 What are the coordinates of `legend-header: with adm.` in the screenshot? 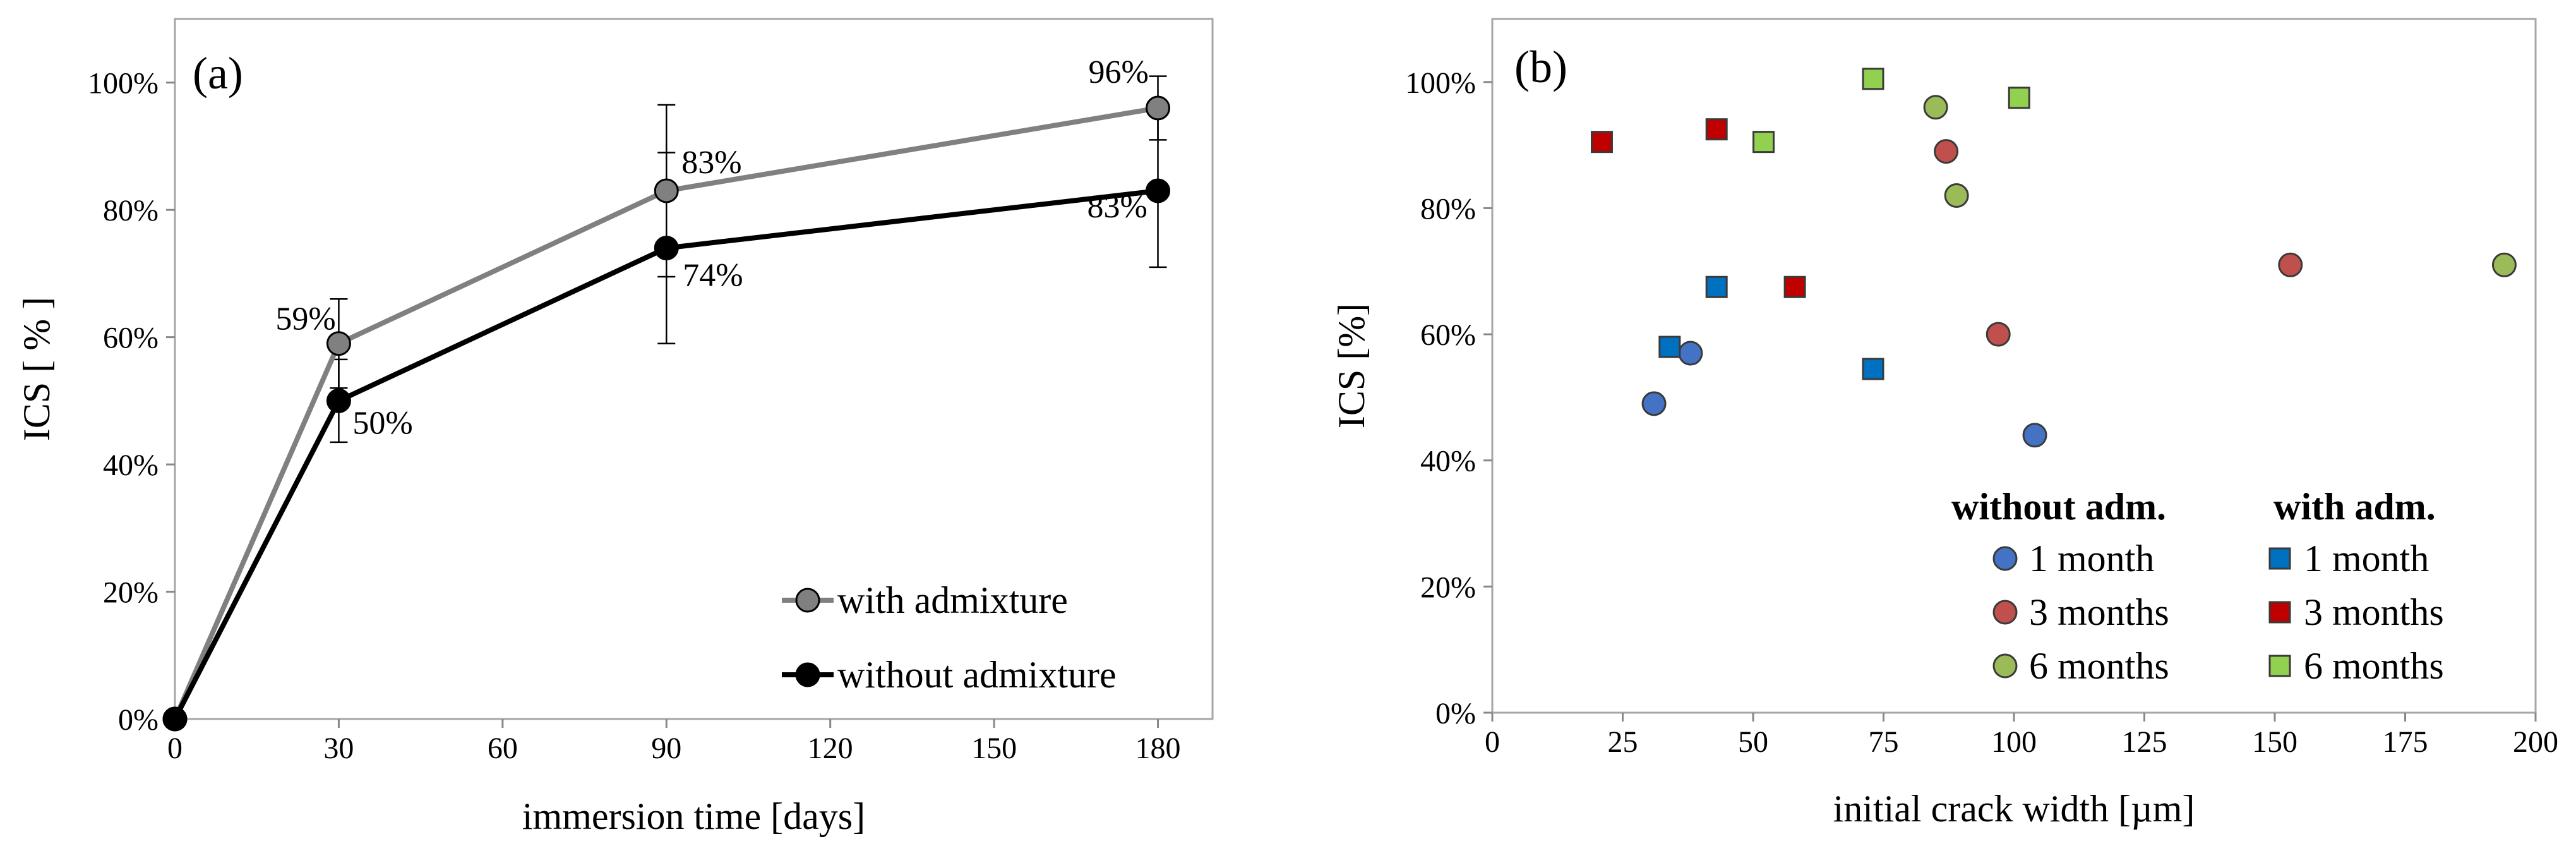 It's located at (2354, 507).